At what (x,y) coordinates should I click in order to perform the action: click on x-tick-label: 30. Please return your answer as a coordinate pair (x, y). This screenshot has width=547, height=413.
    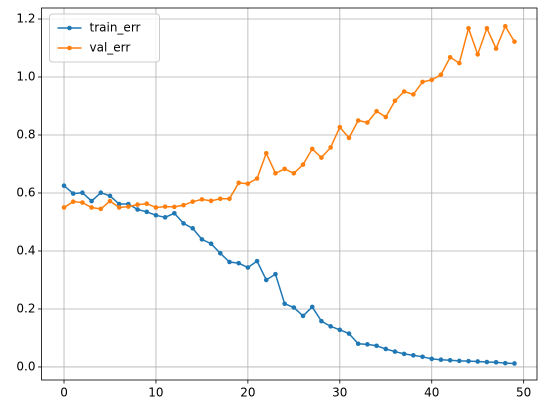
    Looking at the image, I should click on (339, 393).